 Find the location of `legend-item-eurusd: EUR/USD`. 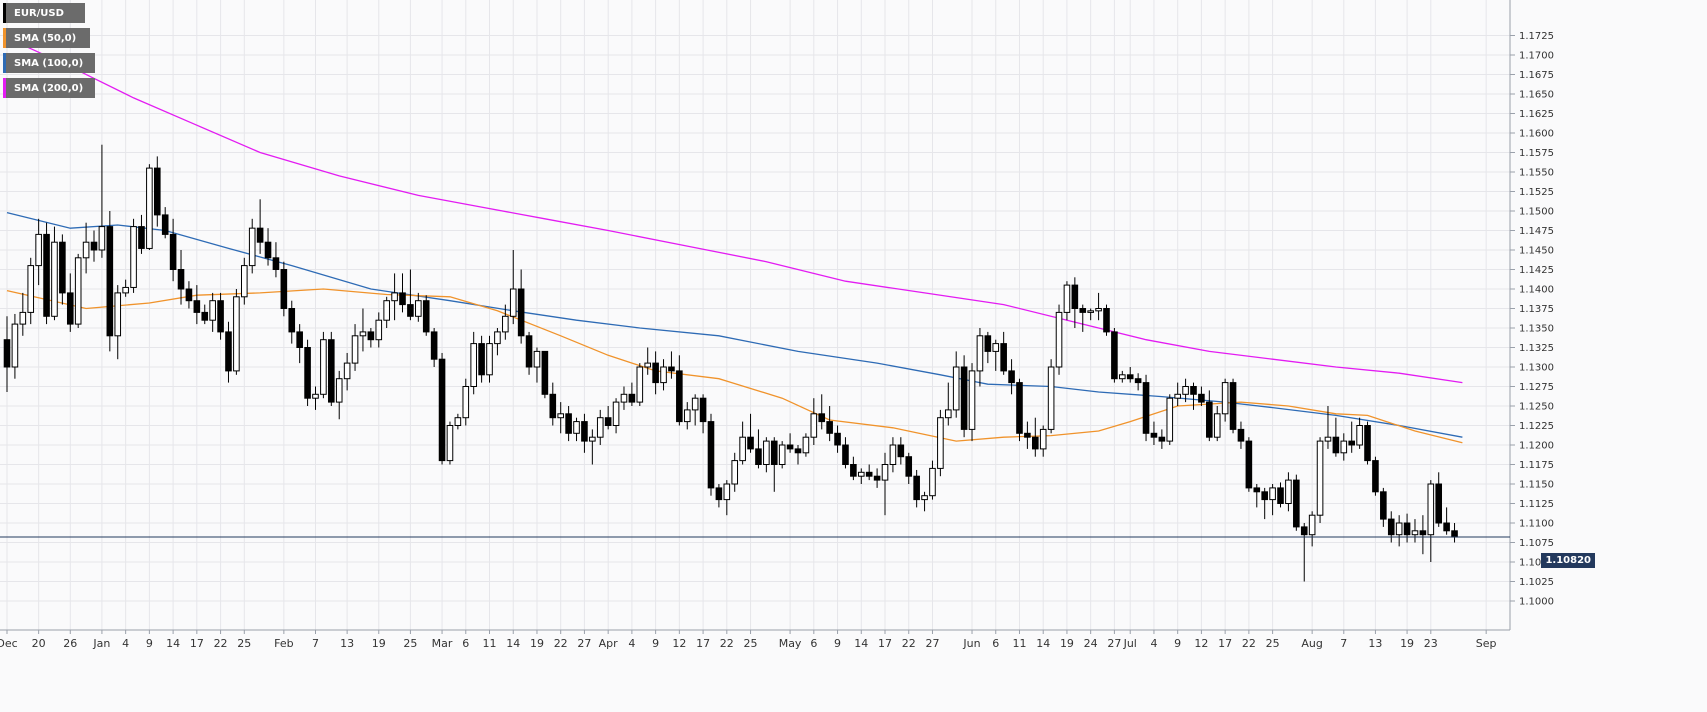

legend-item-eurusd: EUR/USD is located at coordinates (44, 13).